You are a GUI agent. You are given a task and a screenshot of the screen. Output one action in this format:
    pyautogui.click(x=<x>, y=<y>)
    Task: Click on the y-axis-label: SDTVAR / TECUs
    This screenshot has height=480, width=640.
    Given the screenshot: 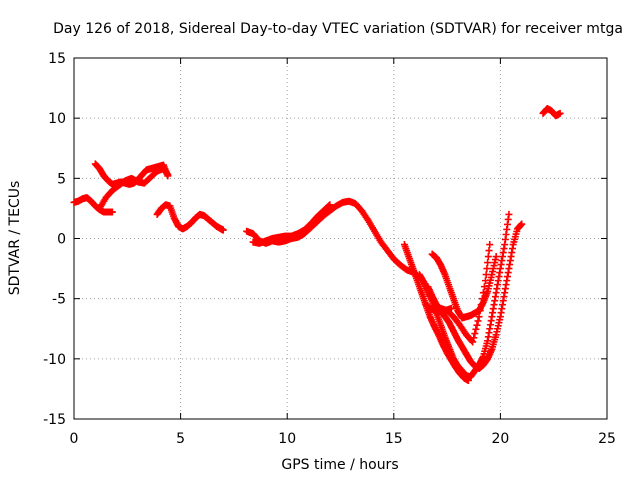 What is the action you would take?
    pyautogui.click(x=15, y=238)
    